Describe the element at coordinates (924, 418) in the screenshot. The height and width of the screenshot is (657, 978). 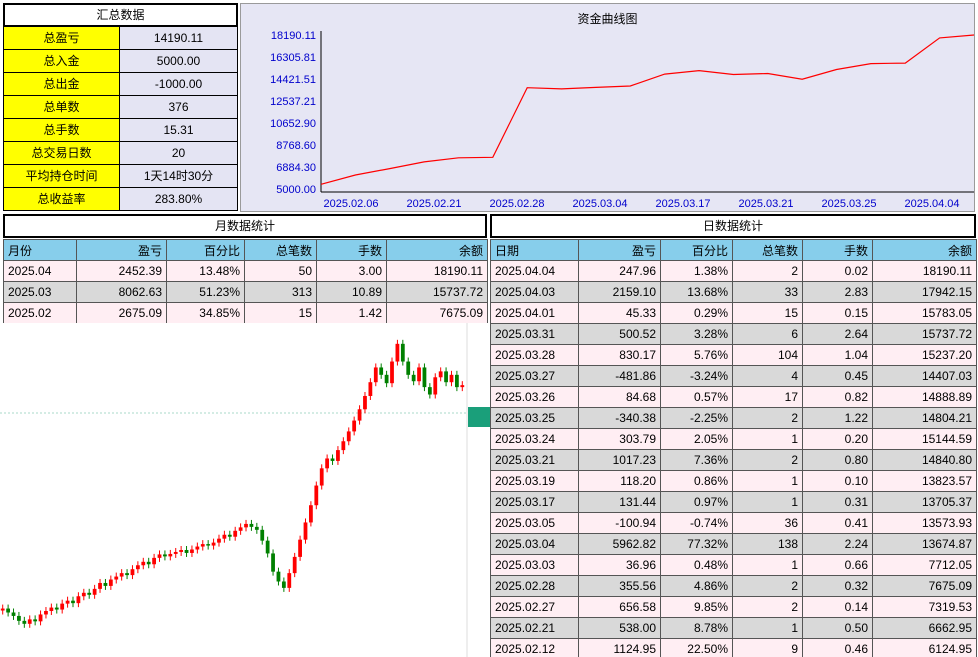
I see `table-cell: 14804.21` at that location.